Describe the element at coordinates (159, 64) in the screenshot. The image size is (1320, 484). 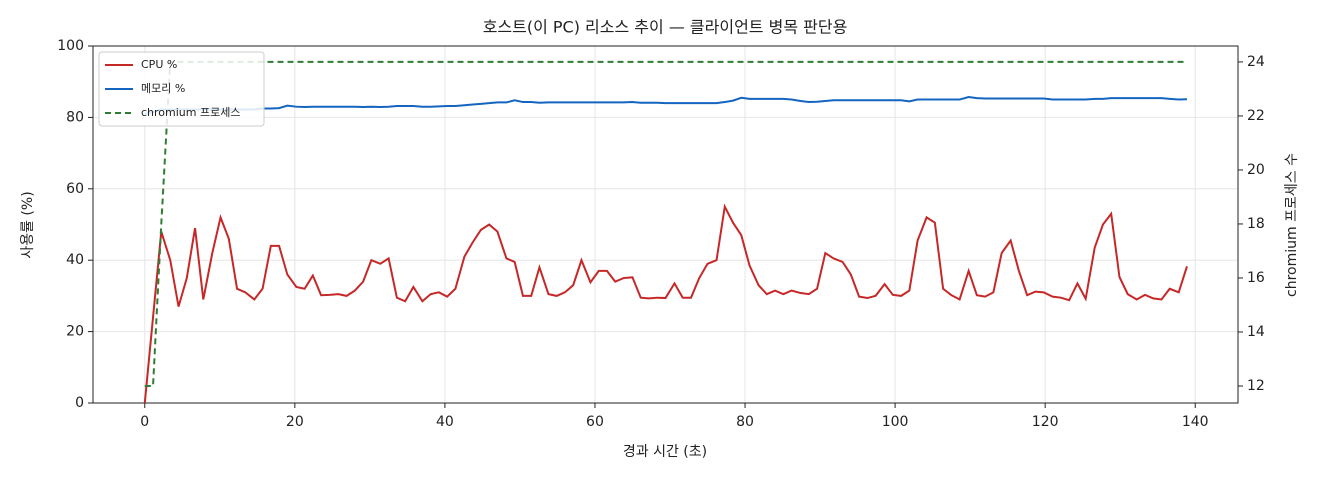
I see `legend-label: CPU %` at that location.